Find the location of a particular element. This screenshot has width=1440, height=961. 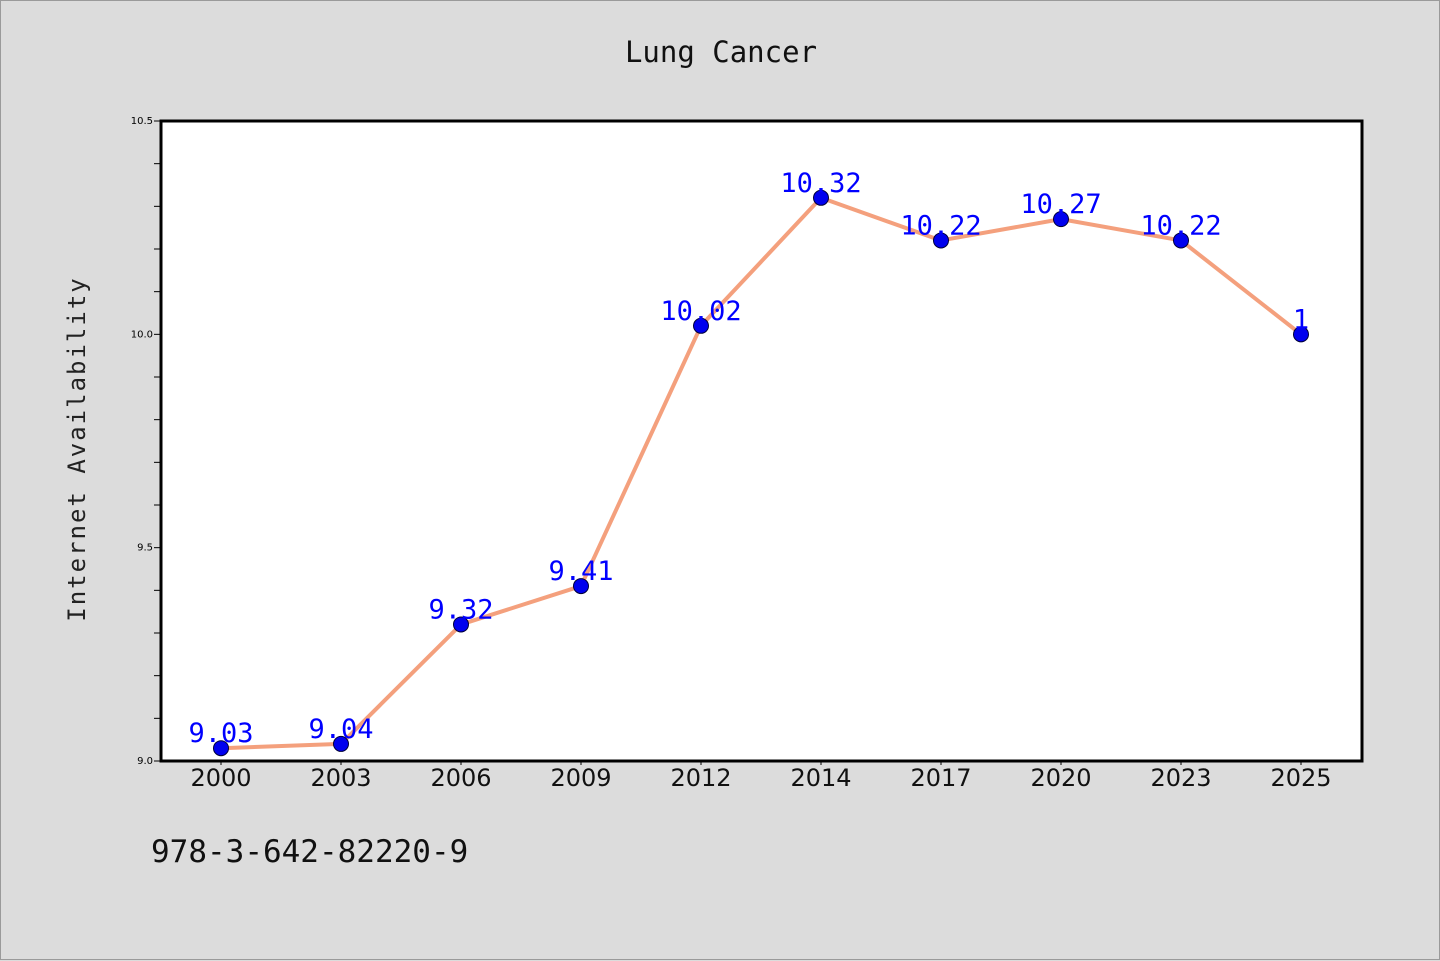

x-tick-label: 2023 is located at coordinates (1180, 778).